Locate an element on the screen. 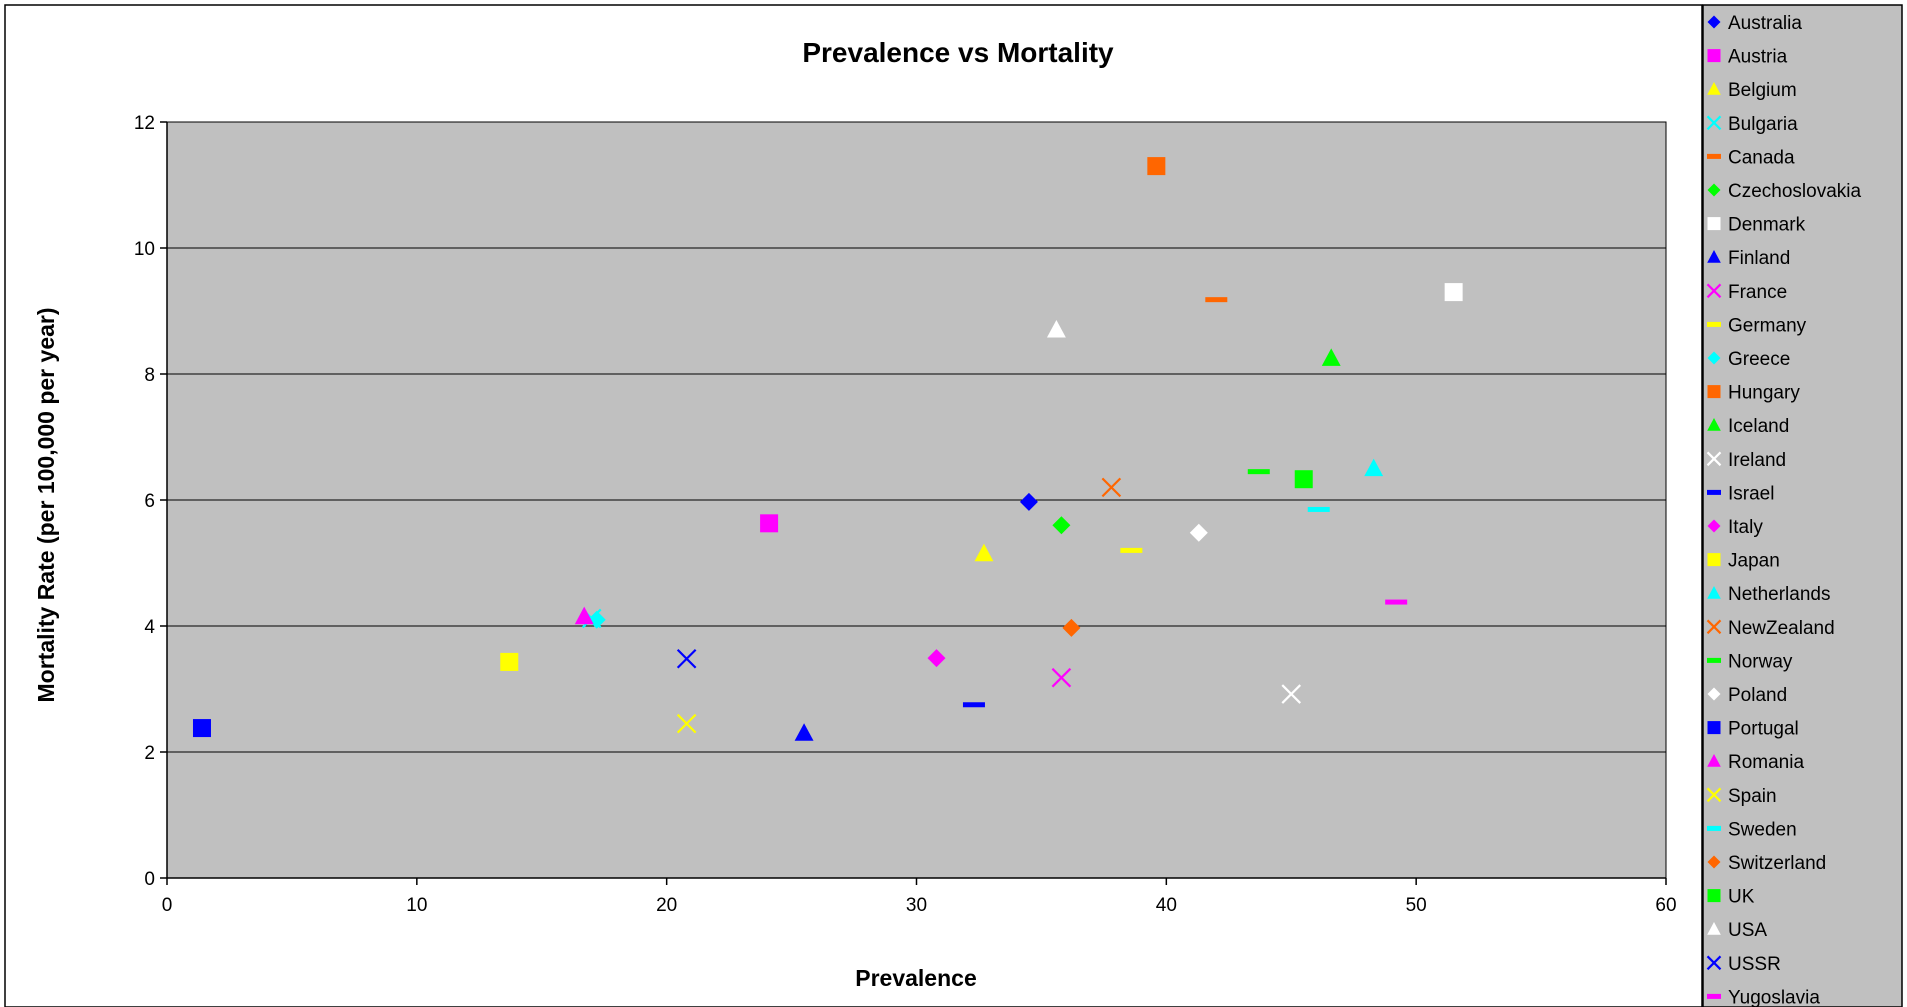 This screenshot has width=1907, height=1007. legend-label-ussr: USSR is located at coordinates (1754, 964).